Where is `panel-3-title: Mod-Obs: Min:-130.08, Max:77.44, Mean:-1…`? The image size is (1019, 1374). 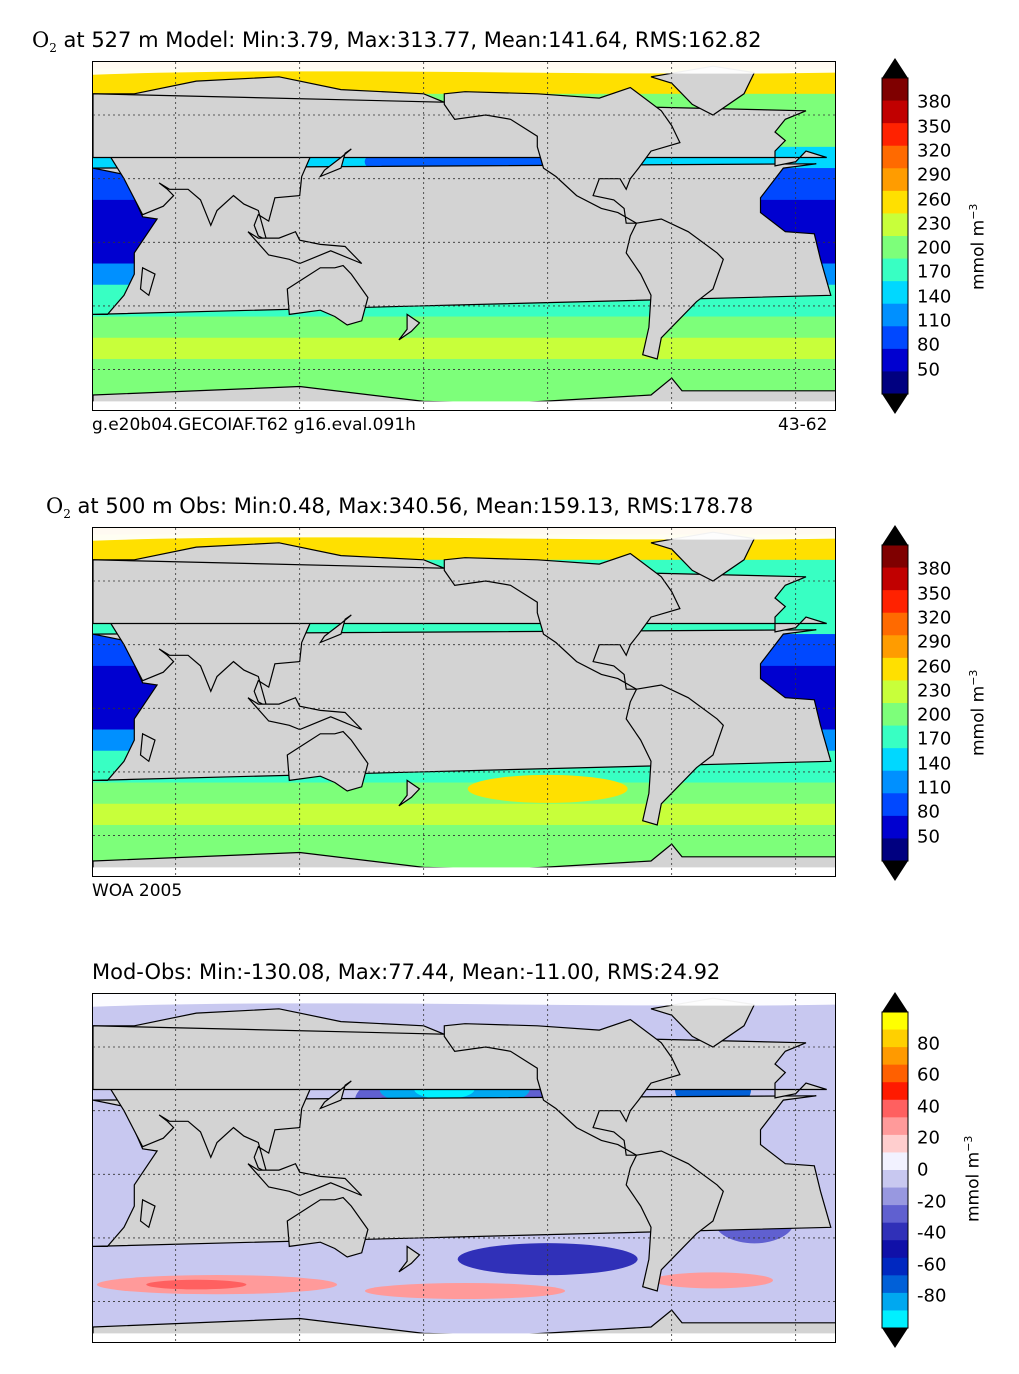
panel-3-title: Mod-Obs: Min:-130.08, Max:77.44, Mean:-1… is located at coordinates (406, 972).